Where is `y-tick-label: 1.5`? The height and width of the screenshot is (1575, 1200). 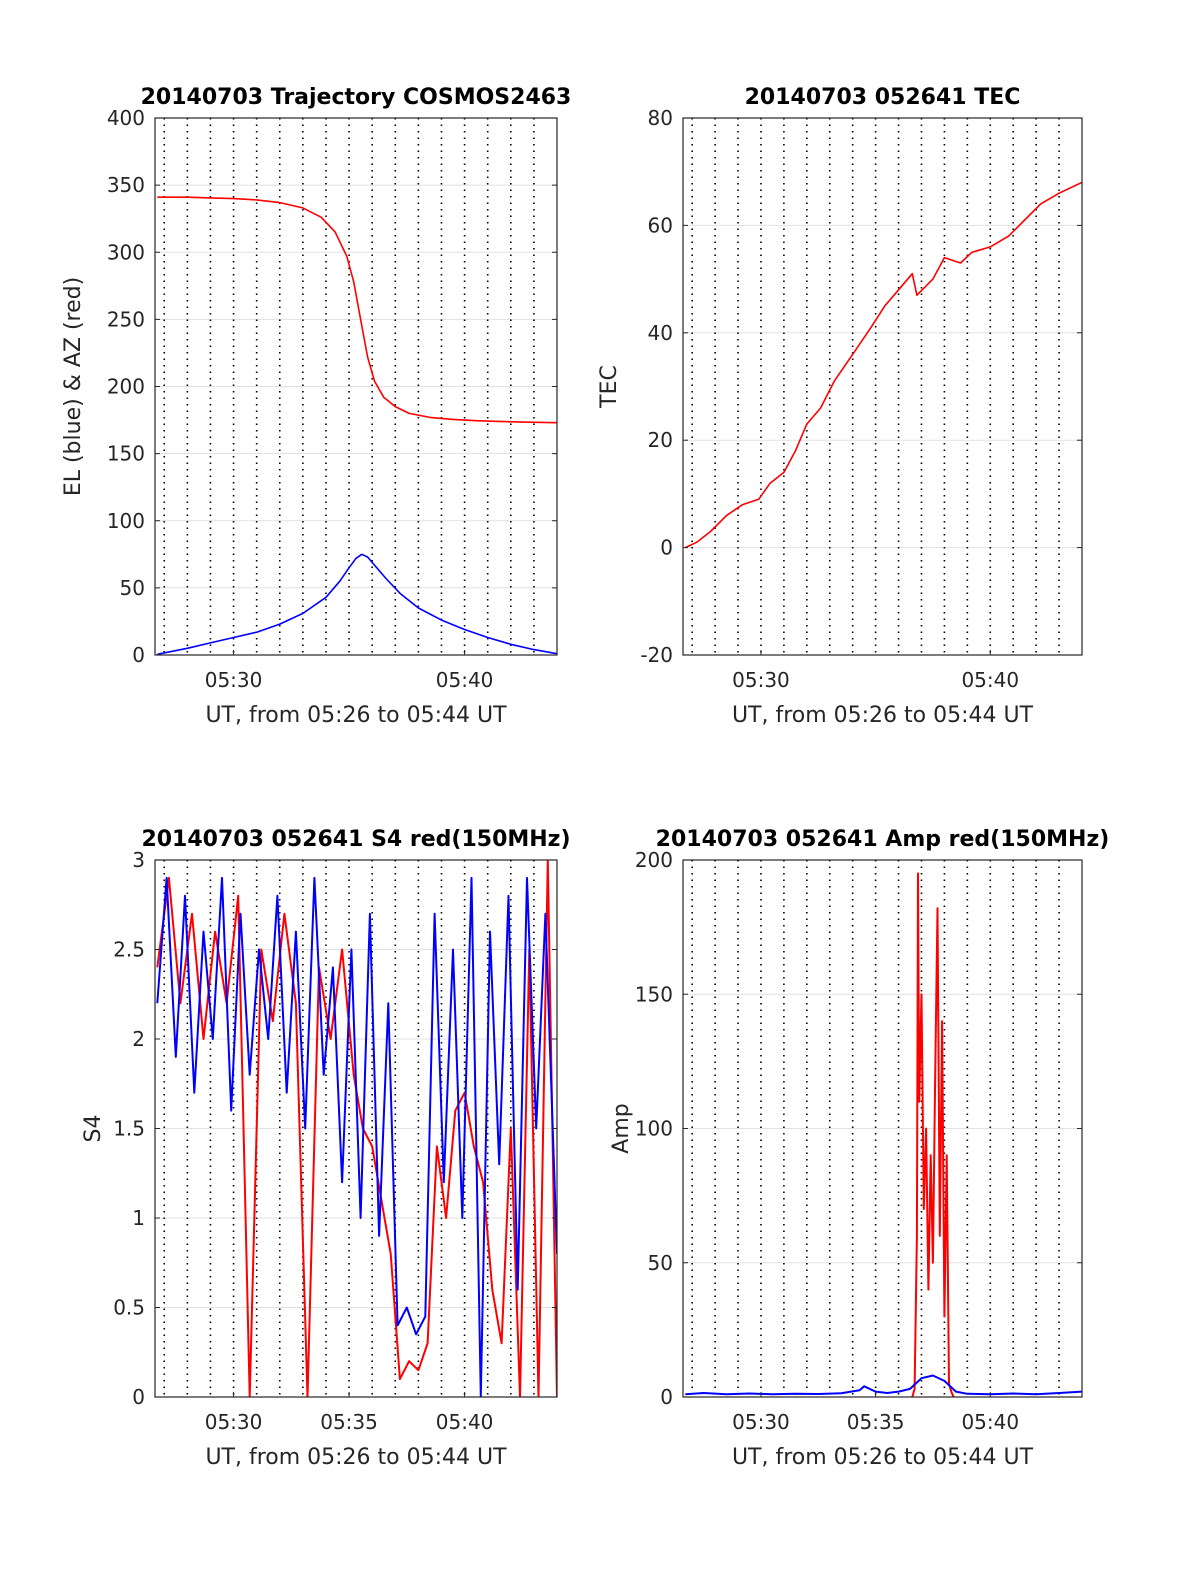
y-tick-label: 1.5 is located at coordinates (129, 1129).